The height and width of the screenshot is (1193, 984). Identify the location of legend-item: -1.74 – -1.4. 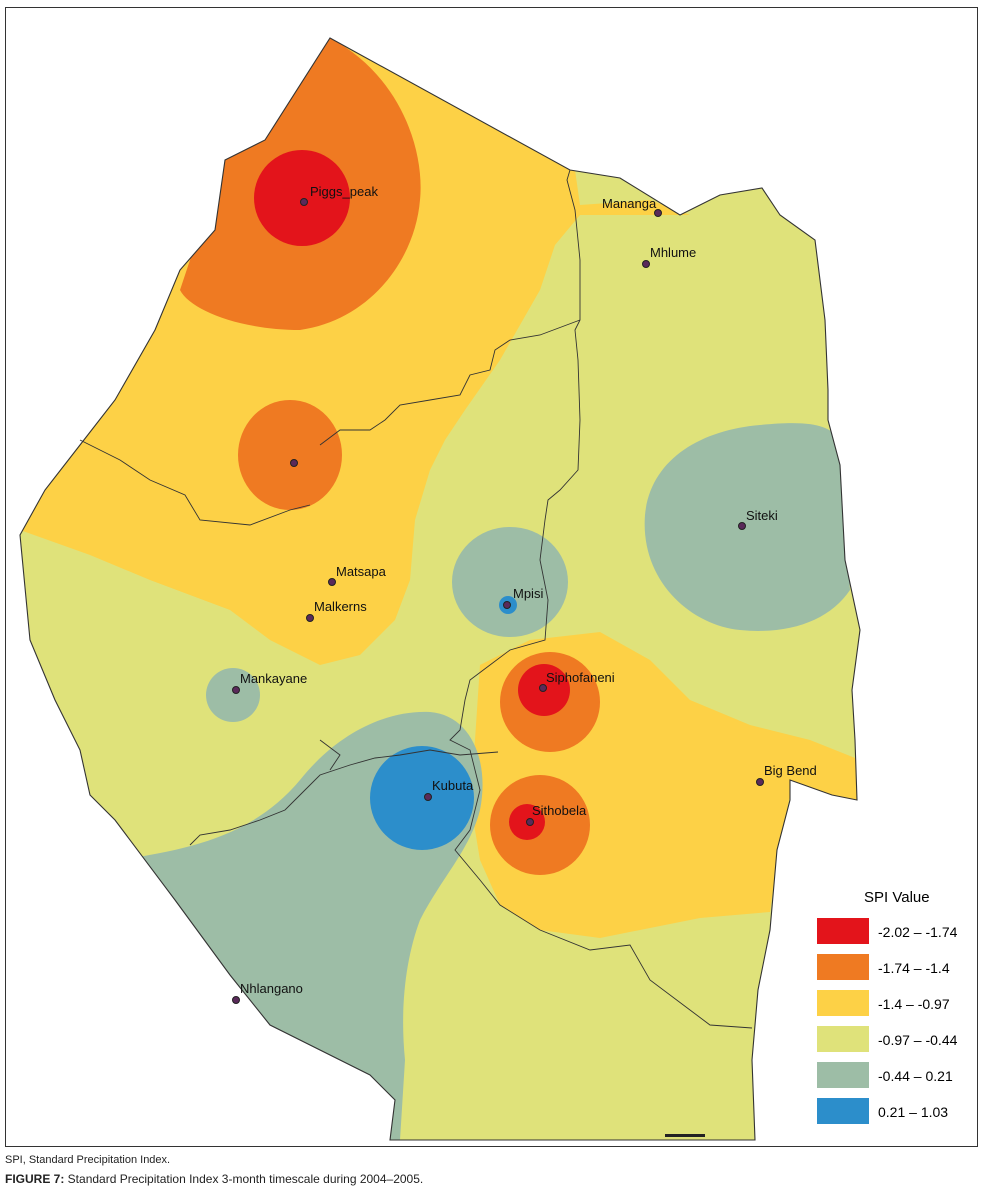
(883, 967).